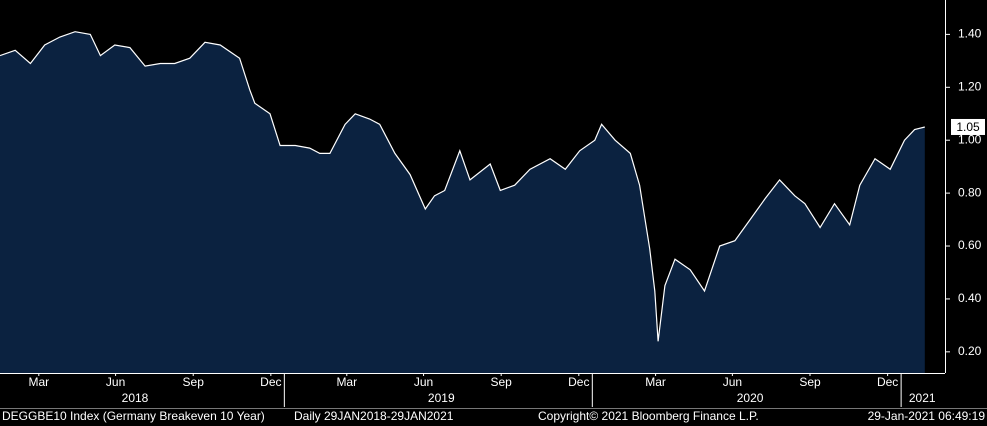 This screenshot has width=987, height=426. I want to click on last-value-label: 1.05, so click(968, 127).